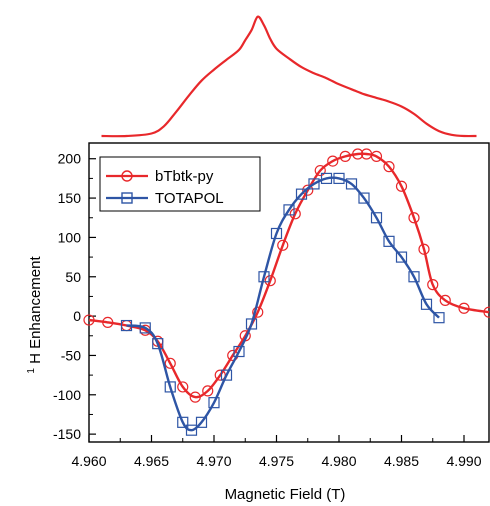 Image resolution: width=490 pixels, height=506 pixels. I want to click on x-tick-label: 4.960, so click(88, 461).